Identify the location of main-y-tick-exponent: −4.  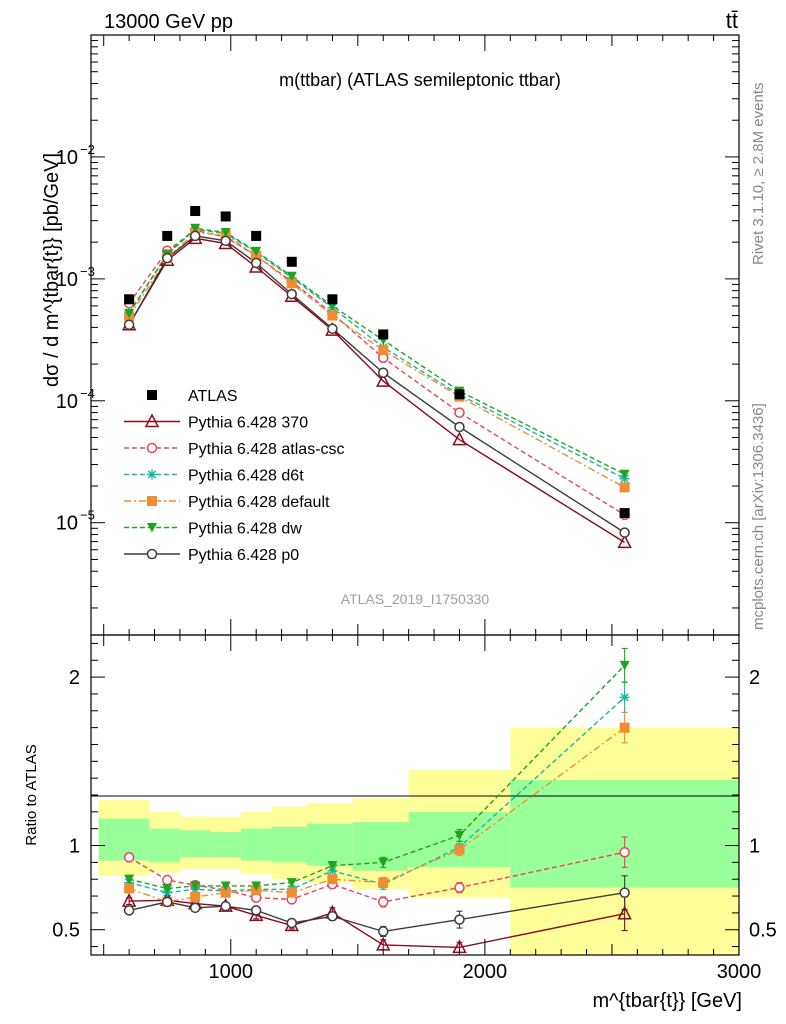
(87, 393).